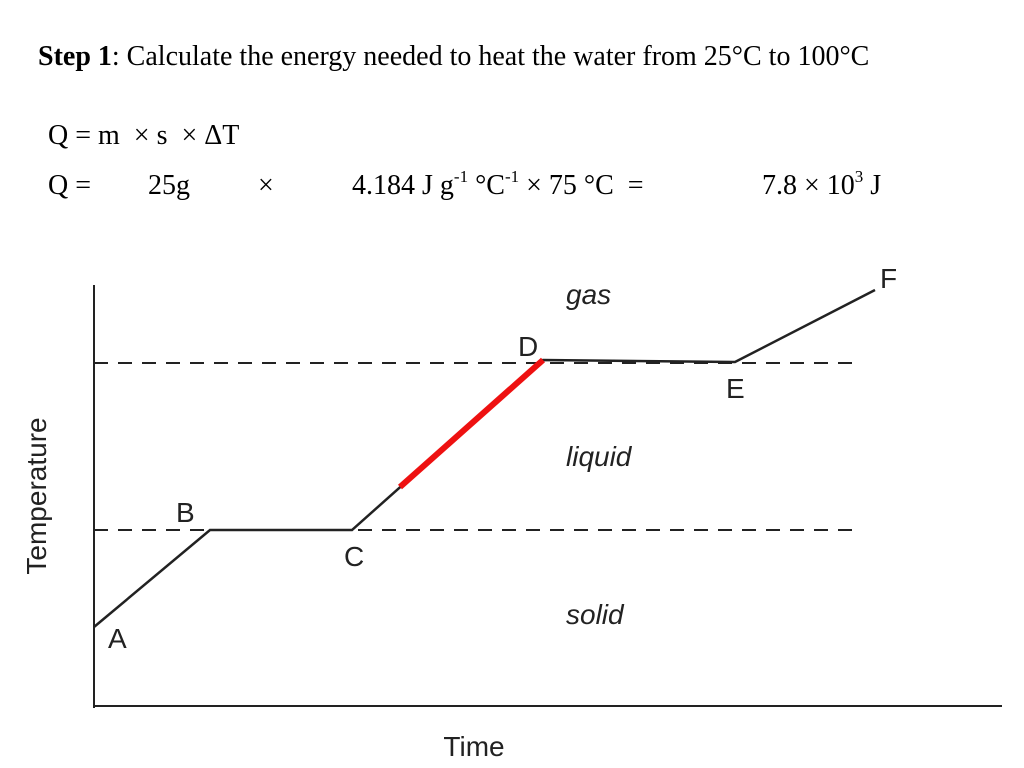 This screenshot has height=768, width=1024. I want to click on t: 7.8 × 10, so click(808, 185).